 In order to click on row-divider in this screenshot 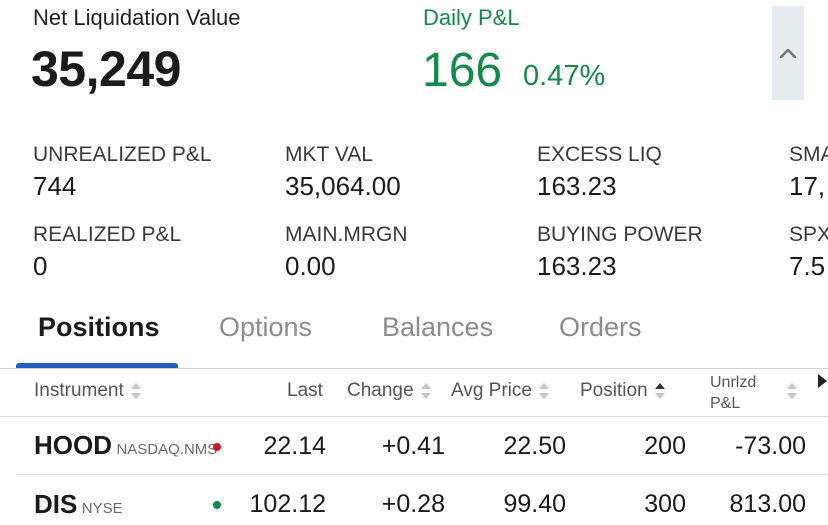, I will do `click(422, 474)`.